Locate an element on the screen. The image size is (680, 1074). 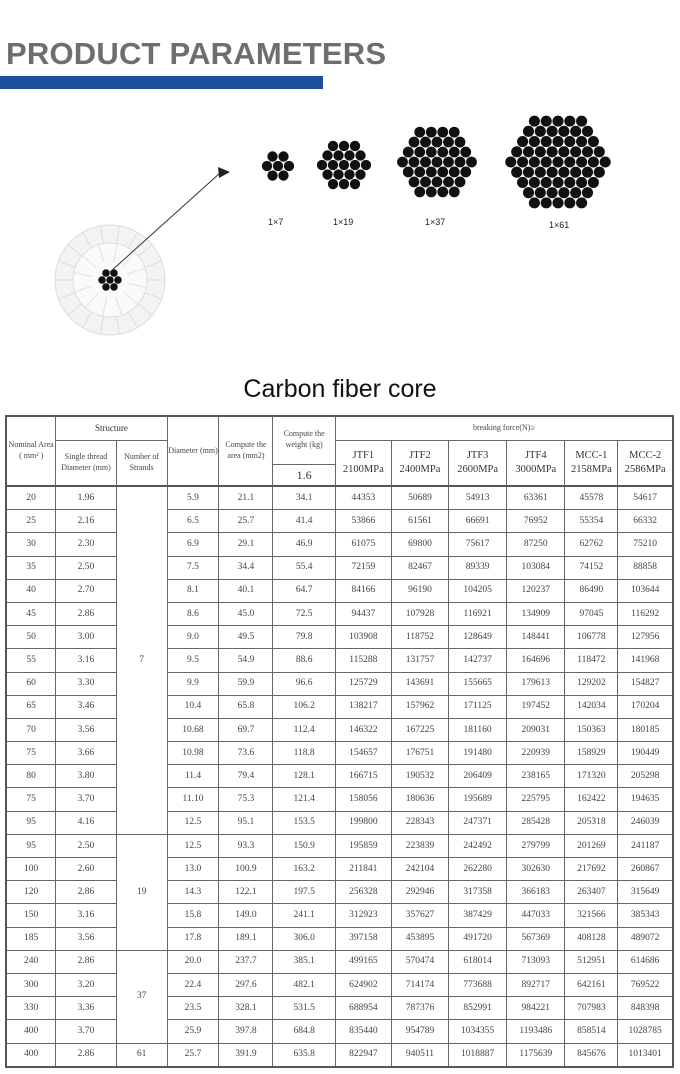
header-area: Compute the area (mm2) is located at coordinates (246, 451).